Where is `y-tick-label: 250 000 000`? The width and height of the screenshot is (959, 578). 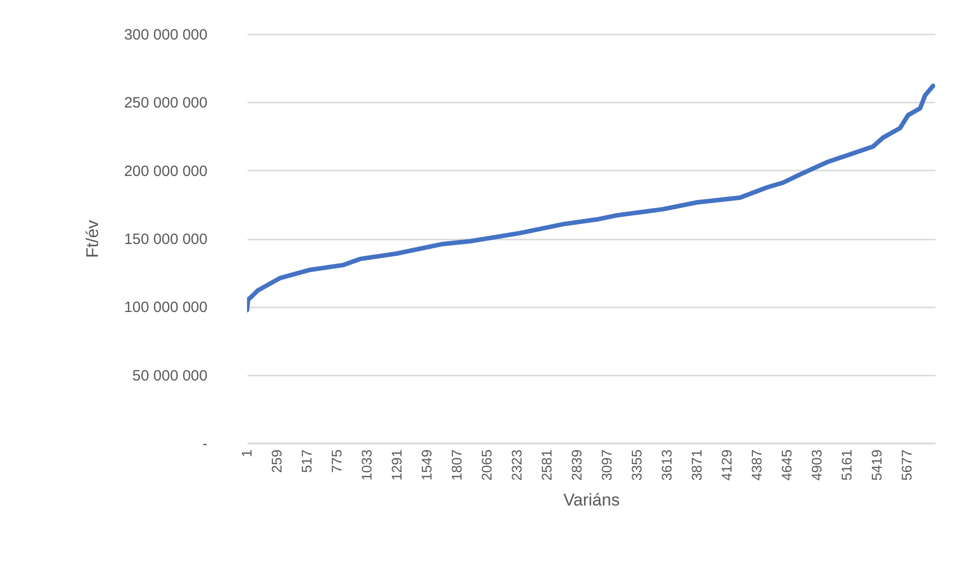
y-tick-label: 250 000 000 is located at coordinates (166, 103).